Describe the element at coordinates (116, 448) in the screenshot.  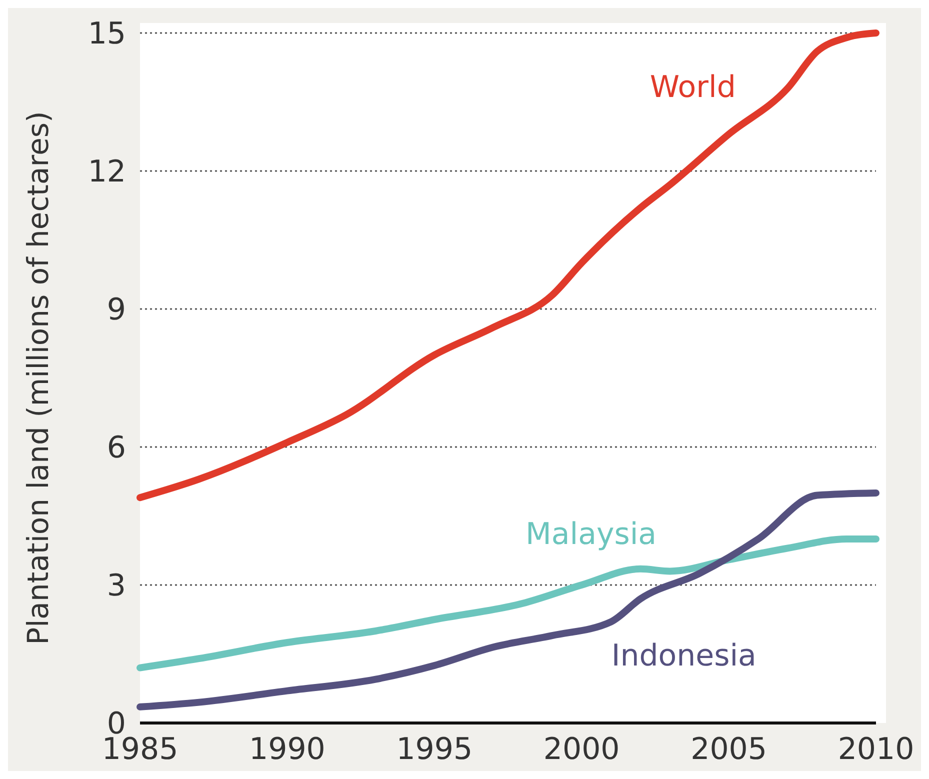
I see `y-tick-label: 6` at that location.